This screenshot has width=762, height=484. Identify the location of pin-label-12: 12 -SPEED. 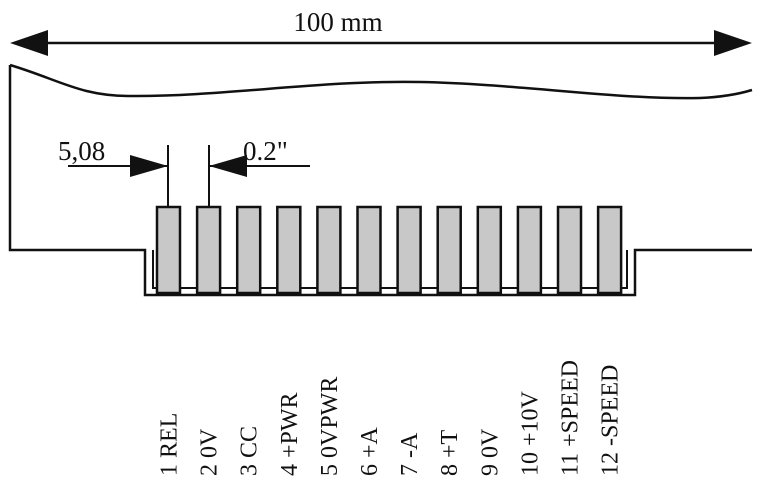
(611, 420).